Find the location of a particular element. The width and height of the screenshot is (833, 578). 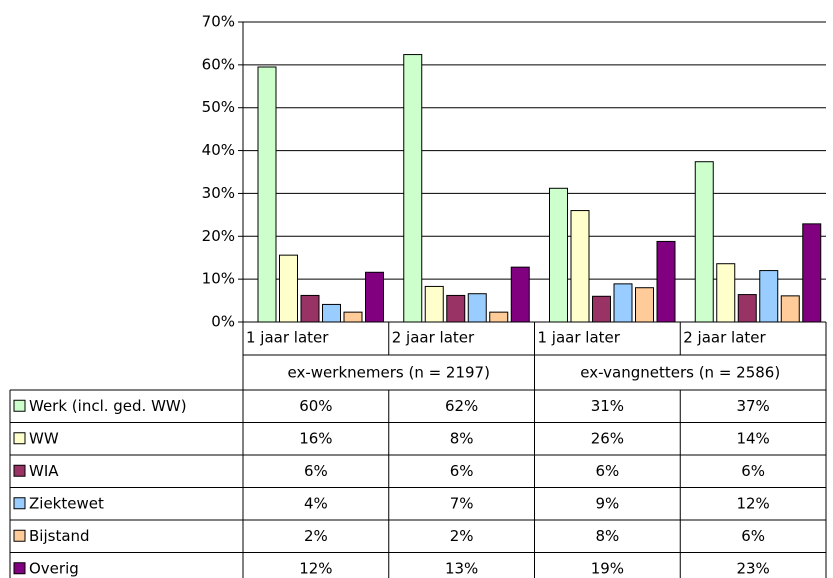

table-value: 7% is located at coordinates (462, 503).